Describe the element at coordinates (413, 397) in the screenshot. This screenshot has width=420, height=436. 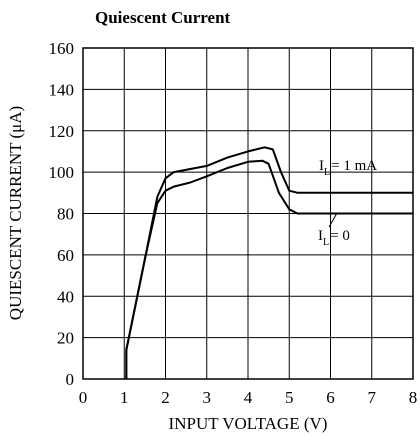
I see `x-tick-label: 8` at that location.